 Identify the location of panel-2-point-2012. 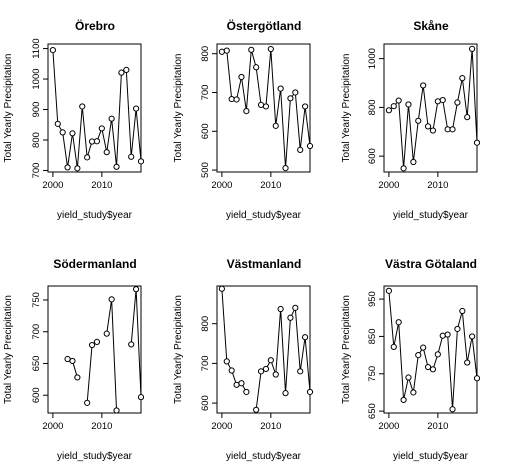
(280, 88).